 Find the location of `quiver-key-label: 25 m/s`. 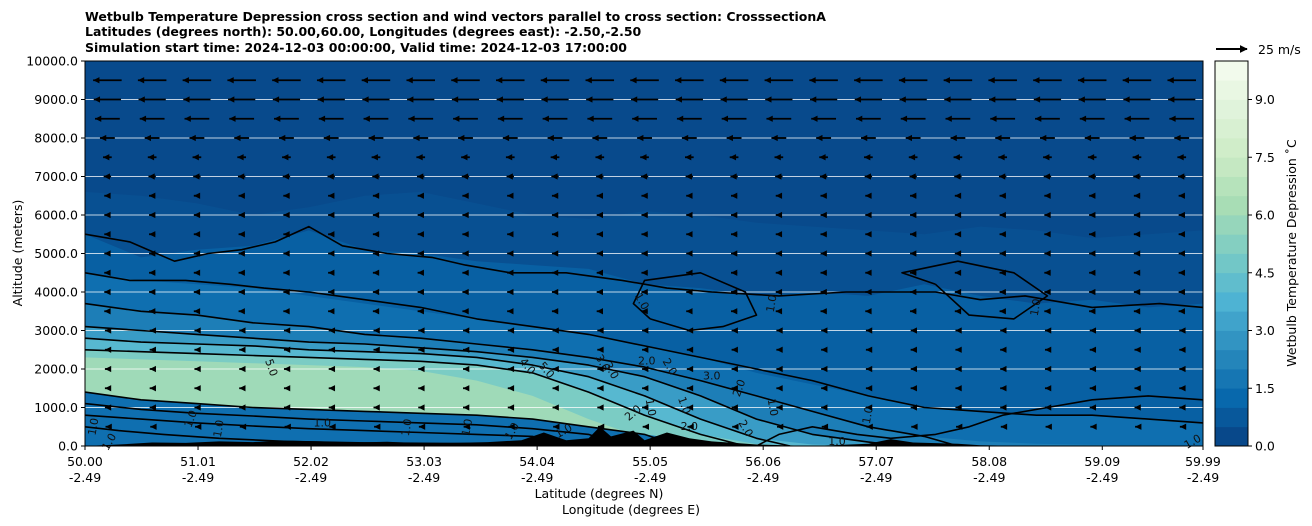

quiver-key-label: 25 m/s is located at coordinates (1279, 49).